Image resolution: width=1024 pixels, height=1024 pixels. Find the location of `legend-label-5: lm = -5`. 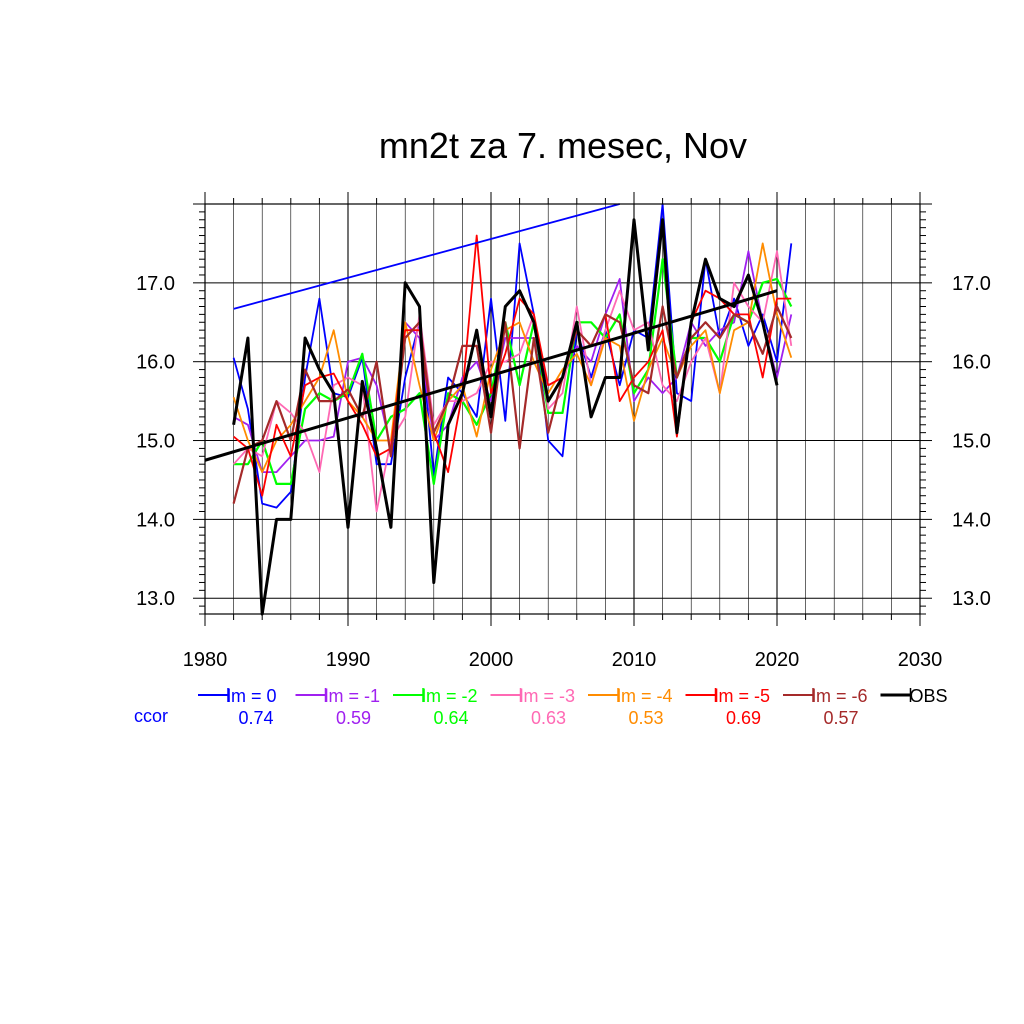

legend-label-5: lm = -5 is located at coordinates (743, 696).